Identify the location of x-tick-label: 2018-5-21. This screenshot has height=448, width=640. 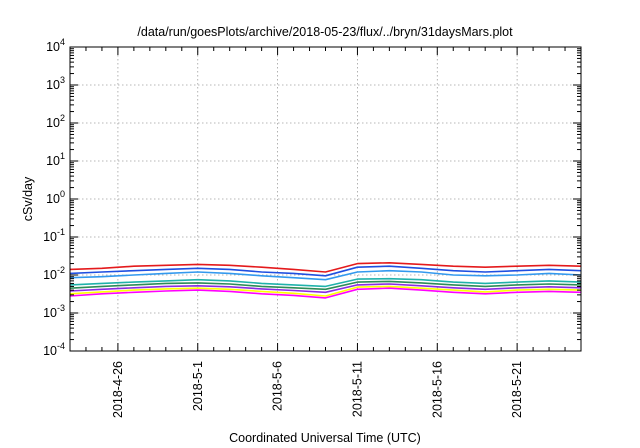
(517, 389).